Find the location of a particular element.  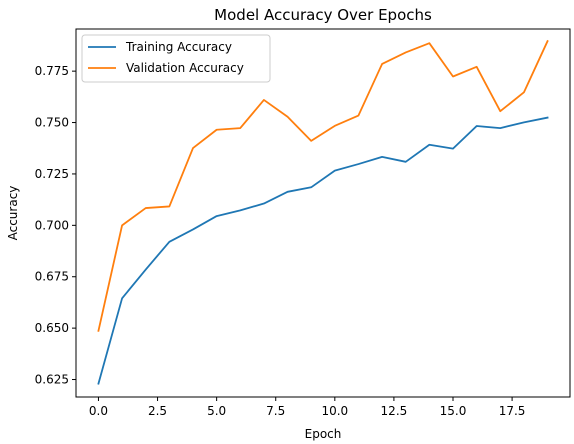

y-tick-label: 0.750 is located at coordinates (52, 123).